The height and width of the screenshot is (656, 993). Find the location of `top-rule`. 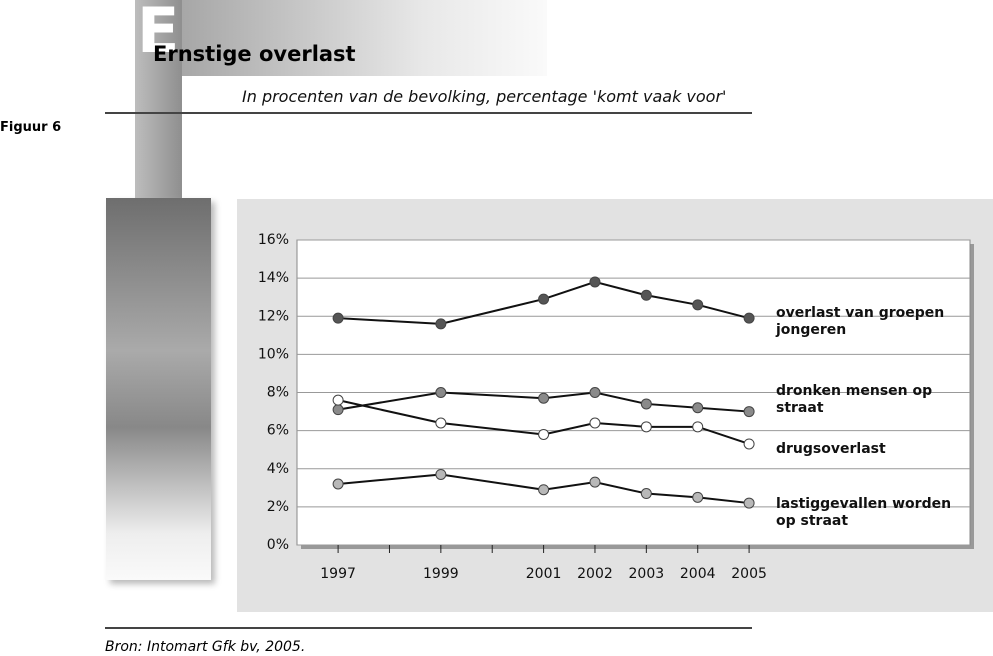

top-rule is located at coordinates (428, 113).